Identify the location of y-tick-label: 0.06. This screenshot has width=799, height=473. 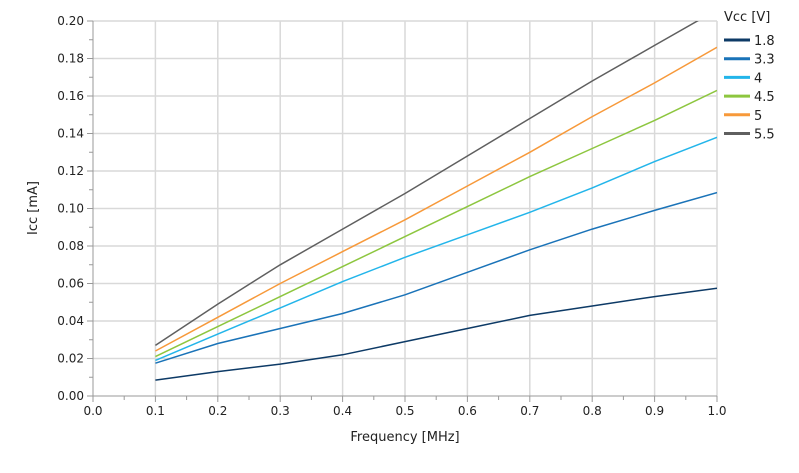
(70, 284).